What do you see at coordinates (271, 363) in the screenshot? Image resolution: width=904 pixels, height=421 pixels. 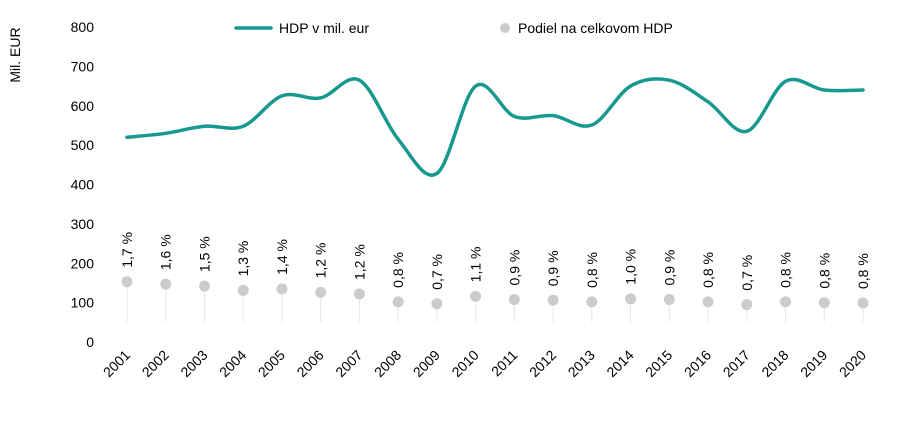 I see `x-tick-label: 2005` at bounding box center [271, 363].